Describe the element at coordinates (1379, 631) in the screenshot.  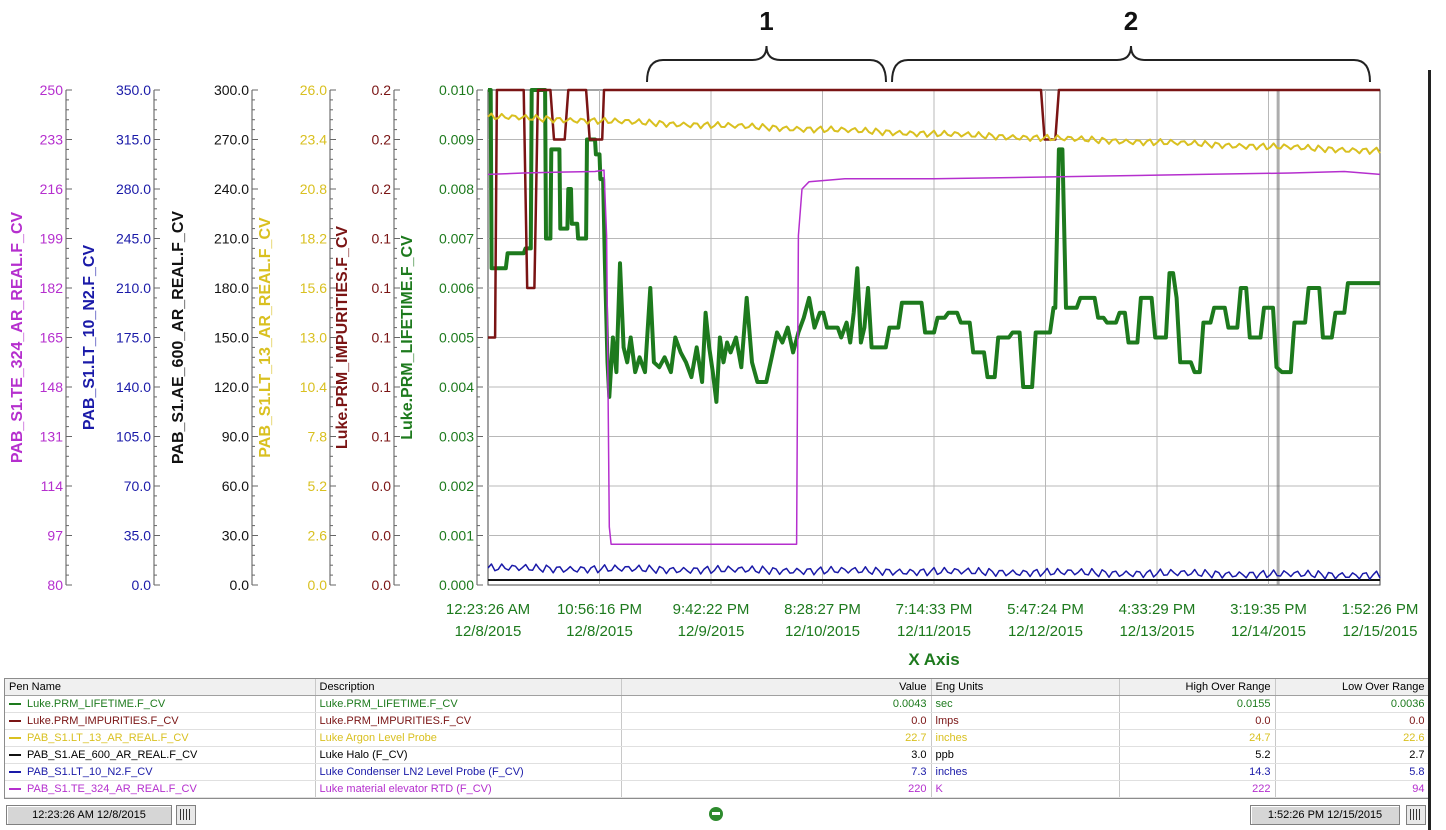
I see `x-tick-date: 12/15/2015` at that location.